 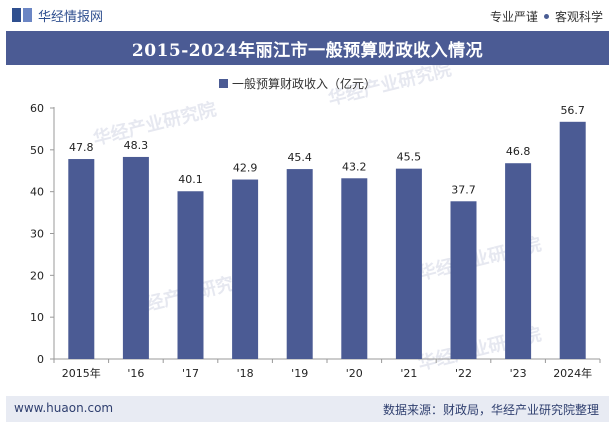 What do you see at coordinates (513, 17) in the screenshot?
I see `tagline-left: 专业严谨` at bounding box center [513, 17].